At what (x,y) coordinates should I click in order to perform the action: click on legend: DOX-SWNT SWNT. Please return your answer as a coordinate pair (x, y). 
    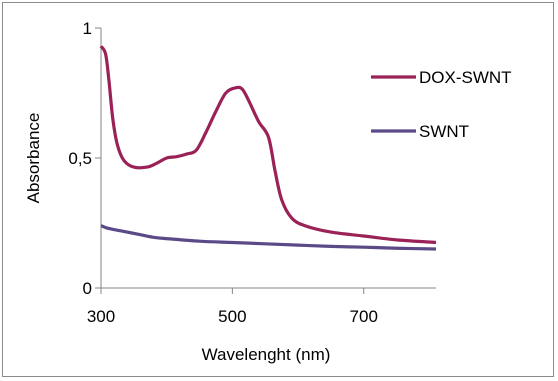
    Looking at the image, I should click on (441, 104).